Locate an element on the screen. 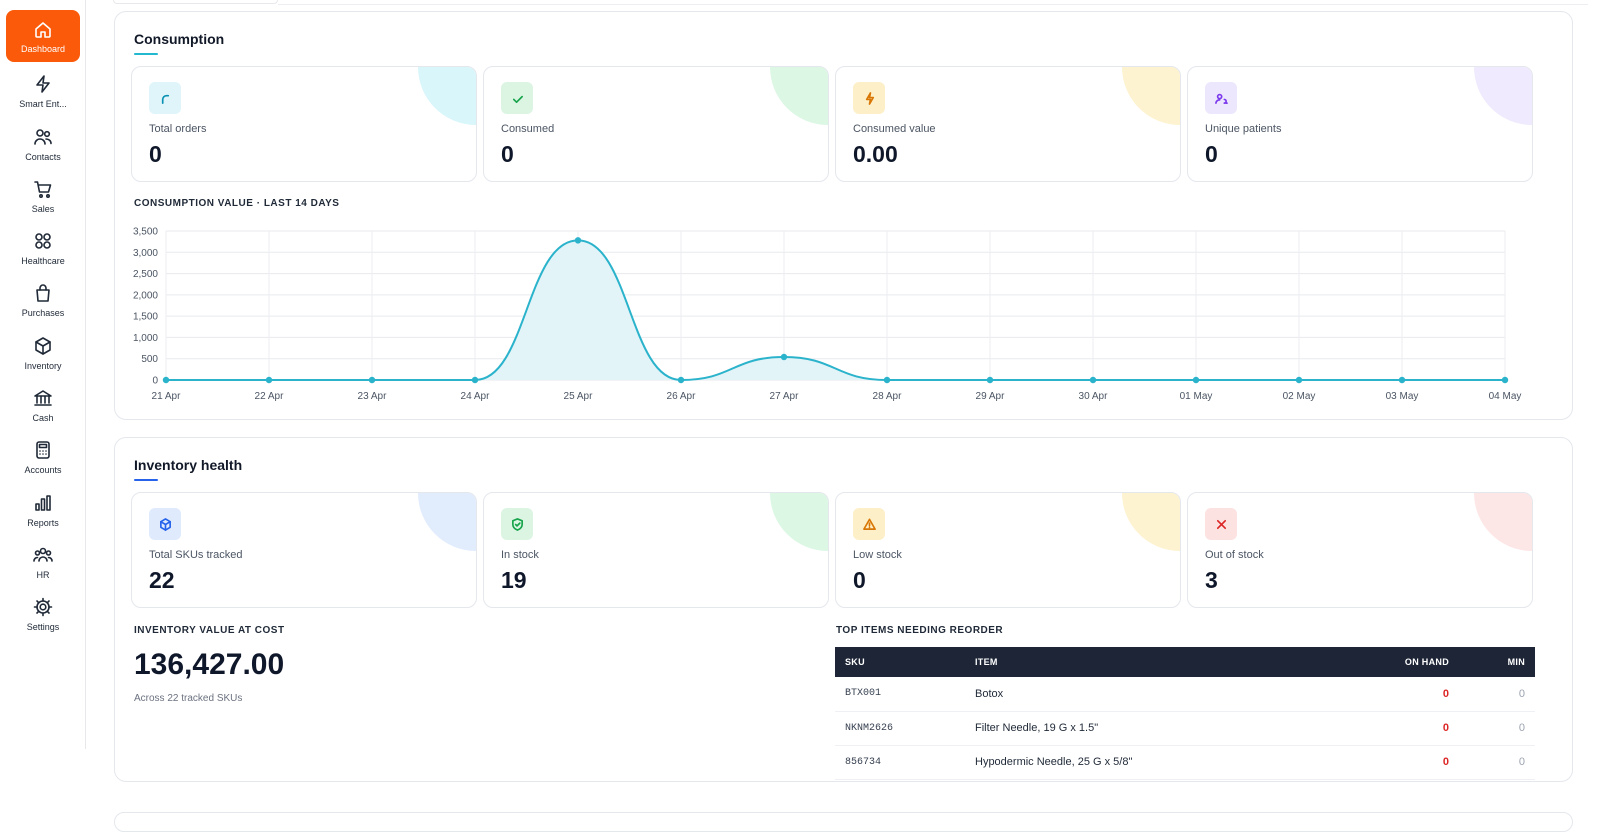 The height and width of the screenshot is (832, 1600). gear-icon is located at coordinates (43, 607).